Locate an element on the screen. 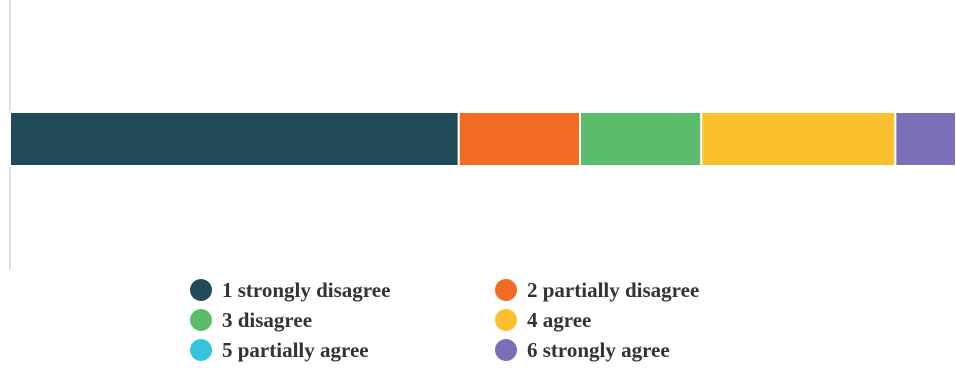 Image resolution: width=956 pixels, height=368 pixels. legend-label-5: 5 partially agree is located at coordinates (295, 349).